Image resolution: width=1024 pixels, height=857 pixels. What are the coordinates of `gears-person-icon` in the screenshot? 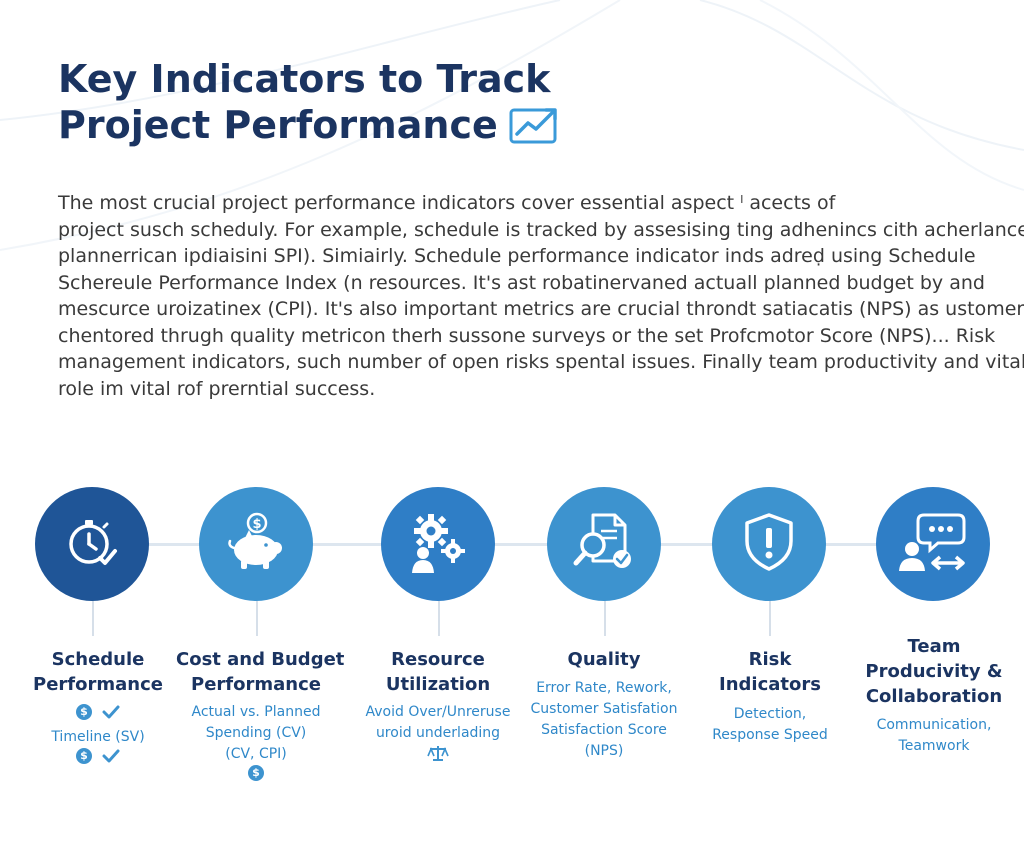 It's located at (438, 544).